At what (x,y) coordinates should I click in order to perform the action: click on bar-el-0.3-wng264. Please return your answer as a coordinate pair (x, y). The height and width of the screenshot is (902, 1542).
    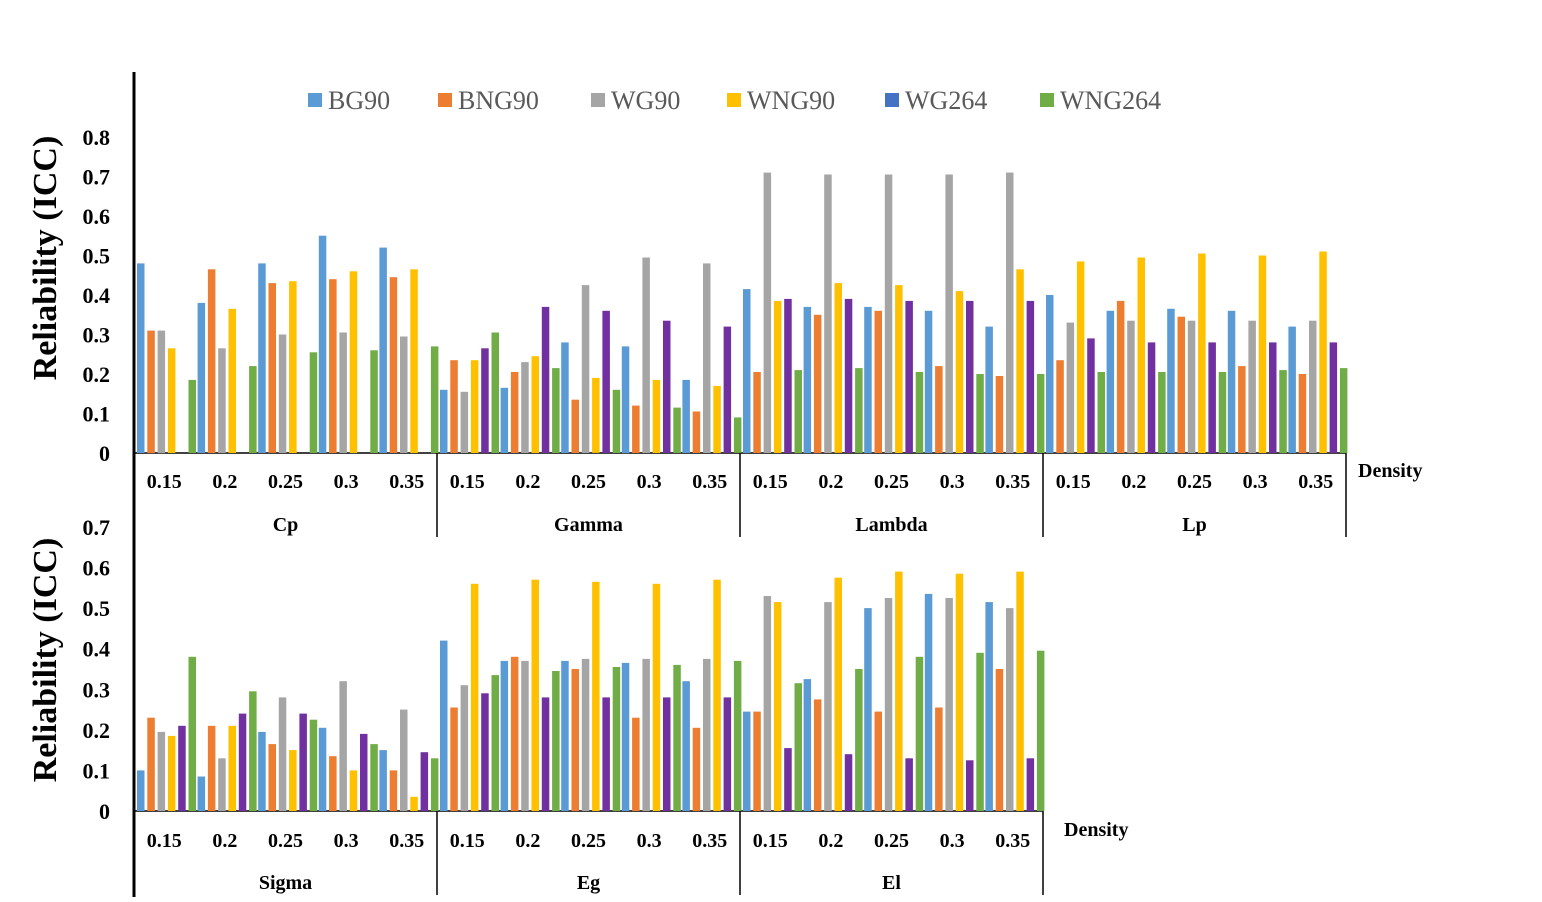
    Looking at the image, I should click on (980, 731).